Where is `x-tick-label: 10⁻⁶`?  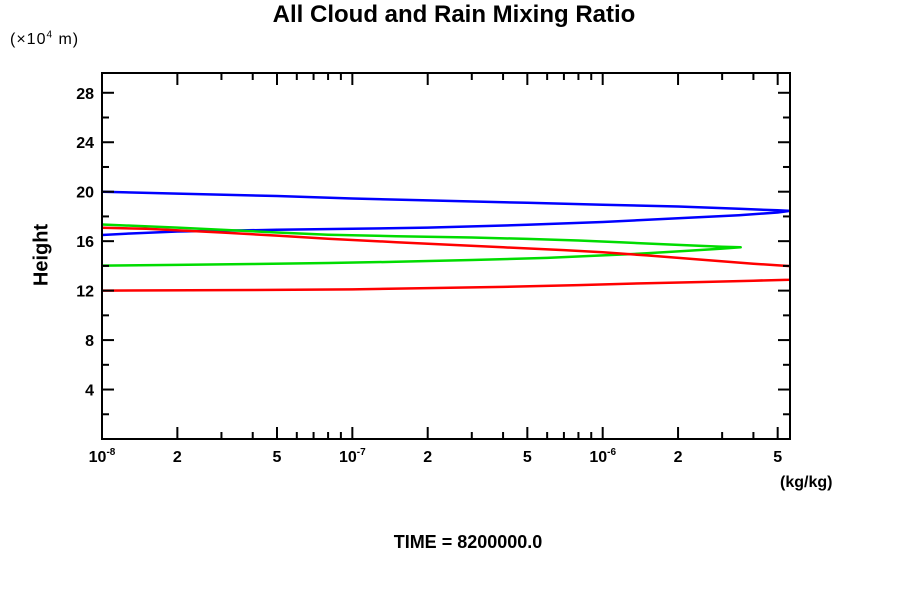
x-tick-label: 10⁻⁶ is located at coordinates (602, 456).